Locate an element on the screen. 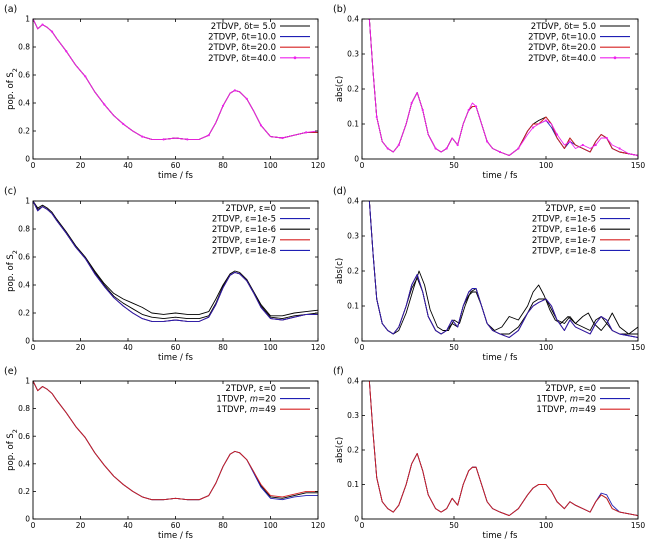  y-axis-label: pop. of S2 is located at coordinates (12, 89).